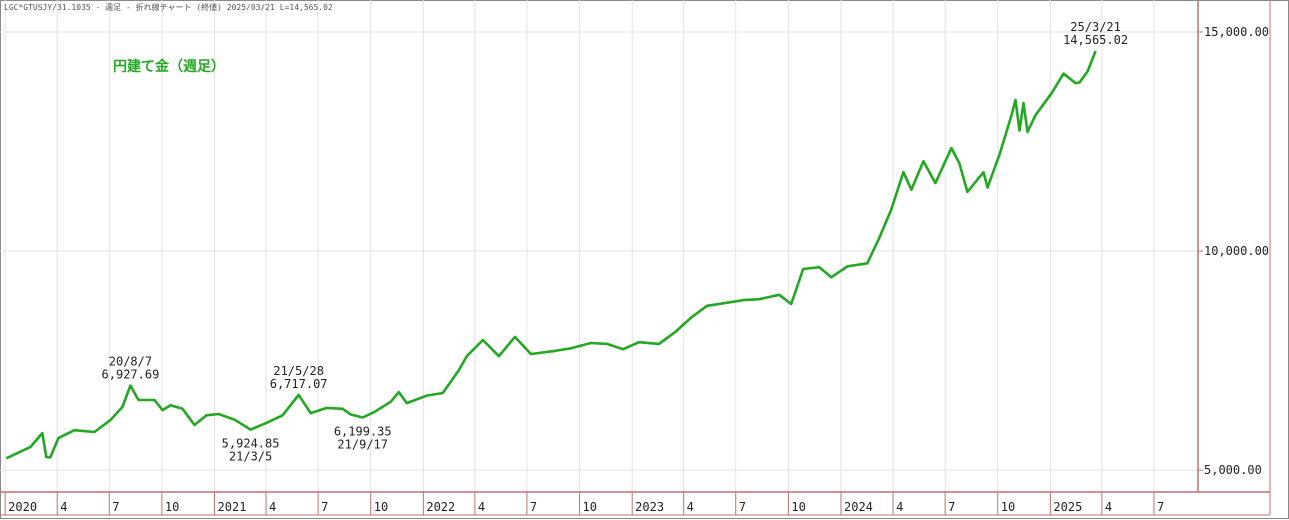  Describe the element at coordinates (1236, 32) in the screenshot. I see `y-tick-label: 15,000.00` at that location.